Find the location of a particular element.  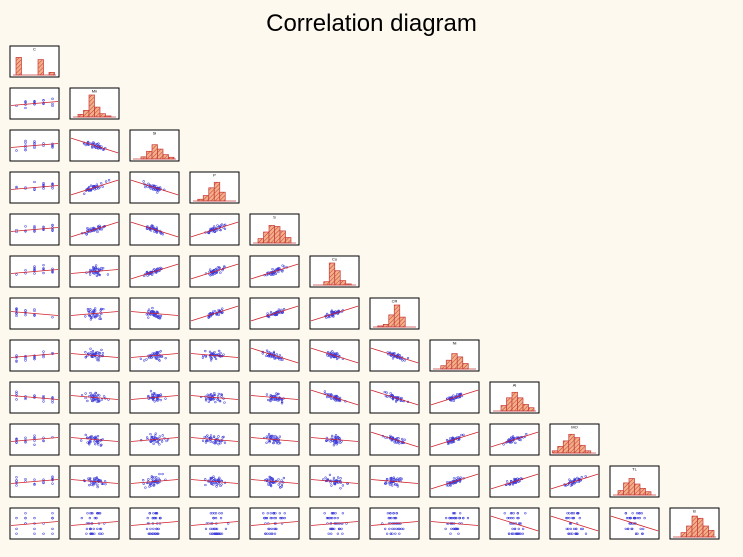

scatter-panel-Al-Mn is located at coordinates (94, 397).